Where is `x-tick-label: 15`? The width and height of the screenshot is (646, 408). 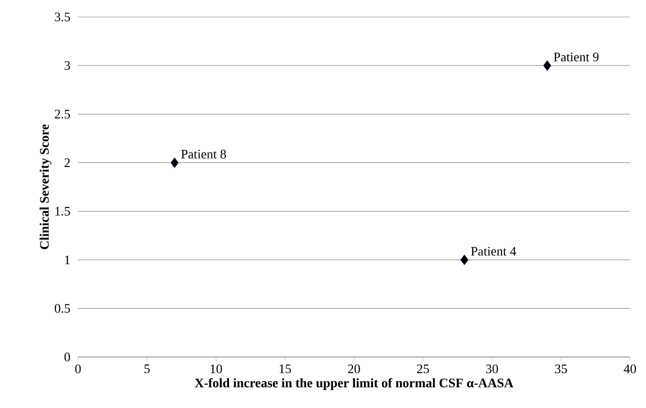 x-tick-label: 15 is located at coordinates (285, 369).